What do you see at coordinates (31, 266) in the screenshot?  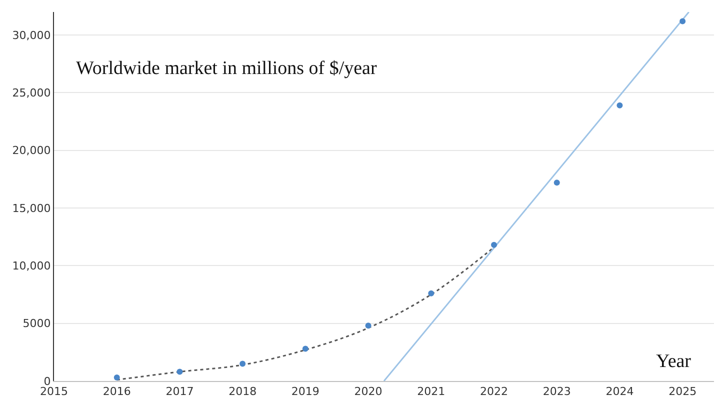 I see `y-tick-label: 10,000` at bounding box center [31, 266].